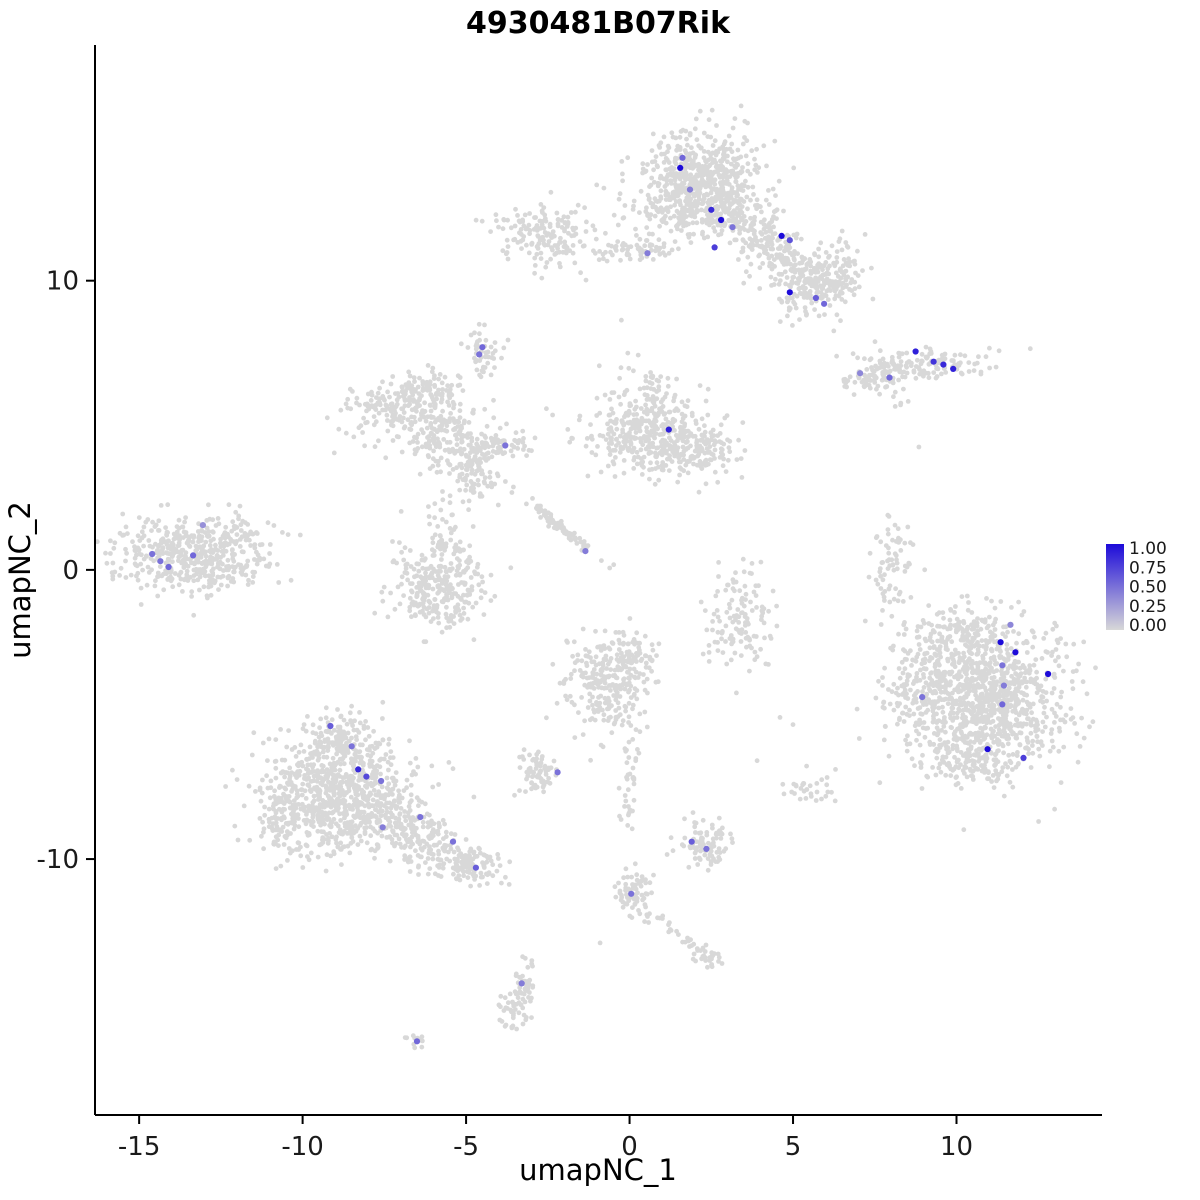 This screenshot has width=1200, height=1200. I want to click on x-axis-label: umapNC_1, so click(598, 1170).